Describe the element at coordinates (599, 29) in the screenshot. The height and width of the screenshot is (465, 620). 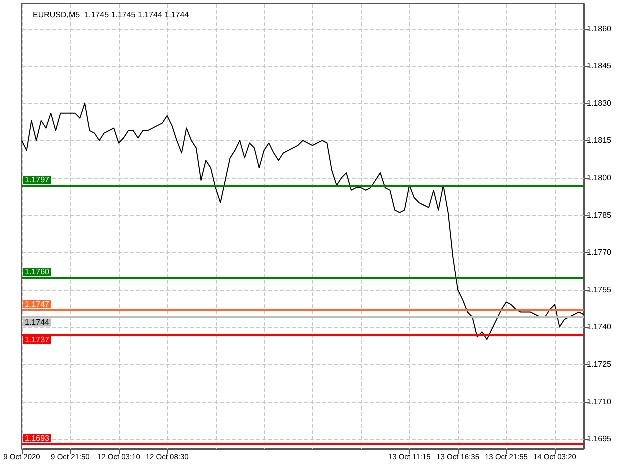
I see `y-tick-label: 1.1860` at that location.